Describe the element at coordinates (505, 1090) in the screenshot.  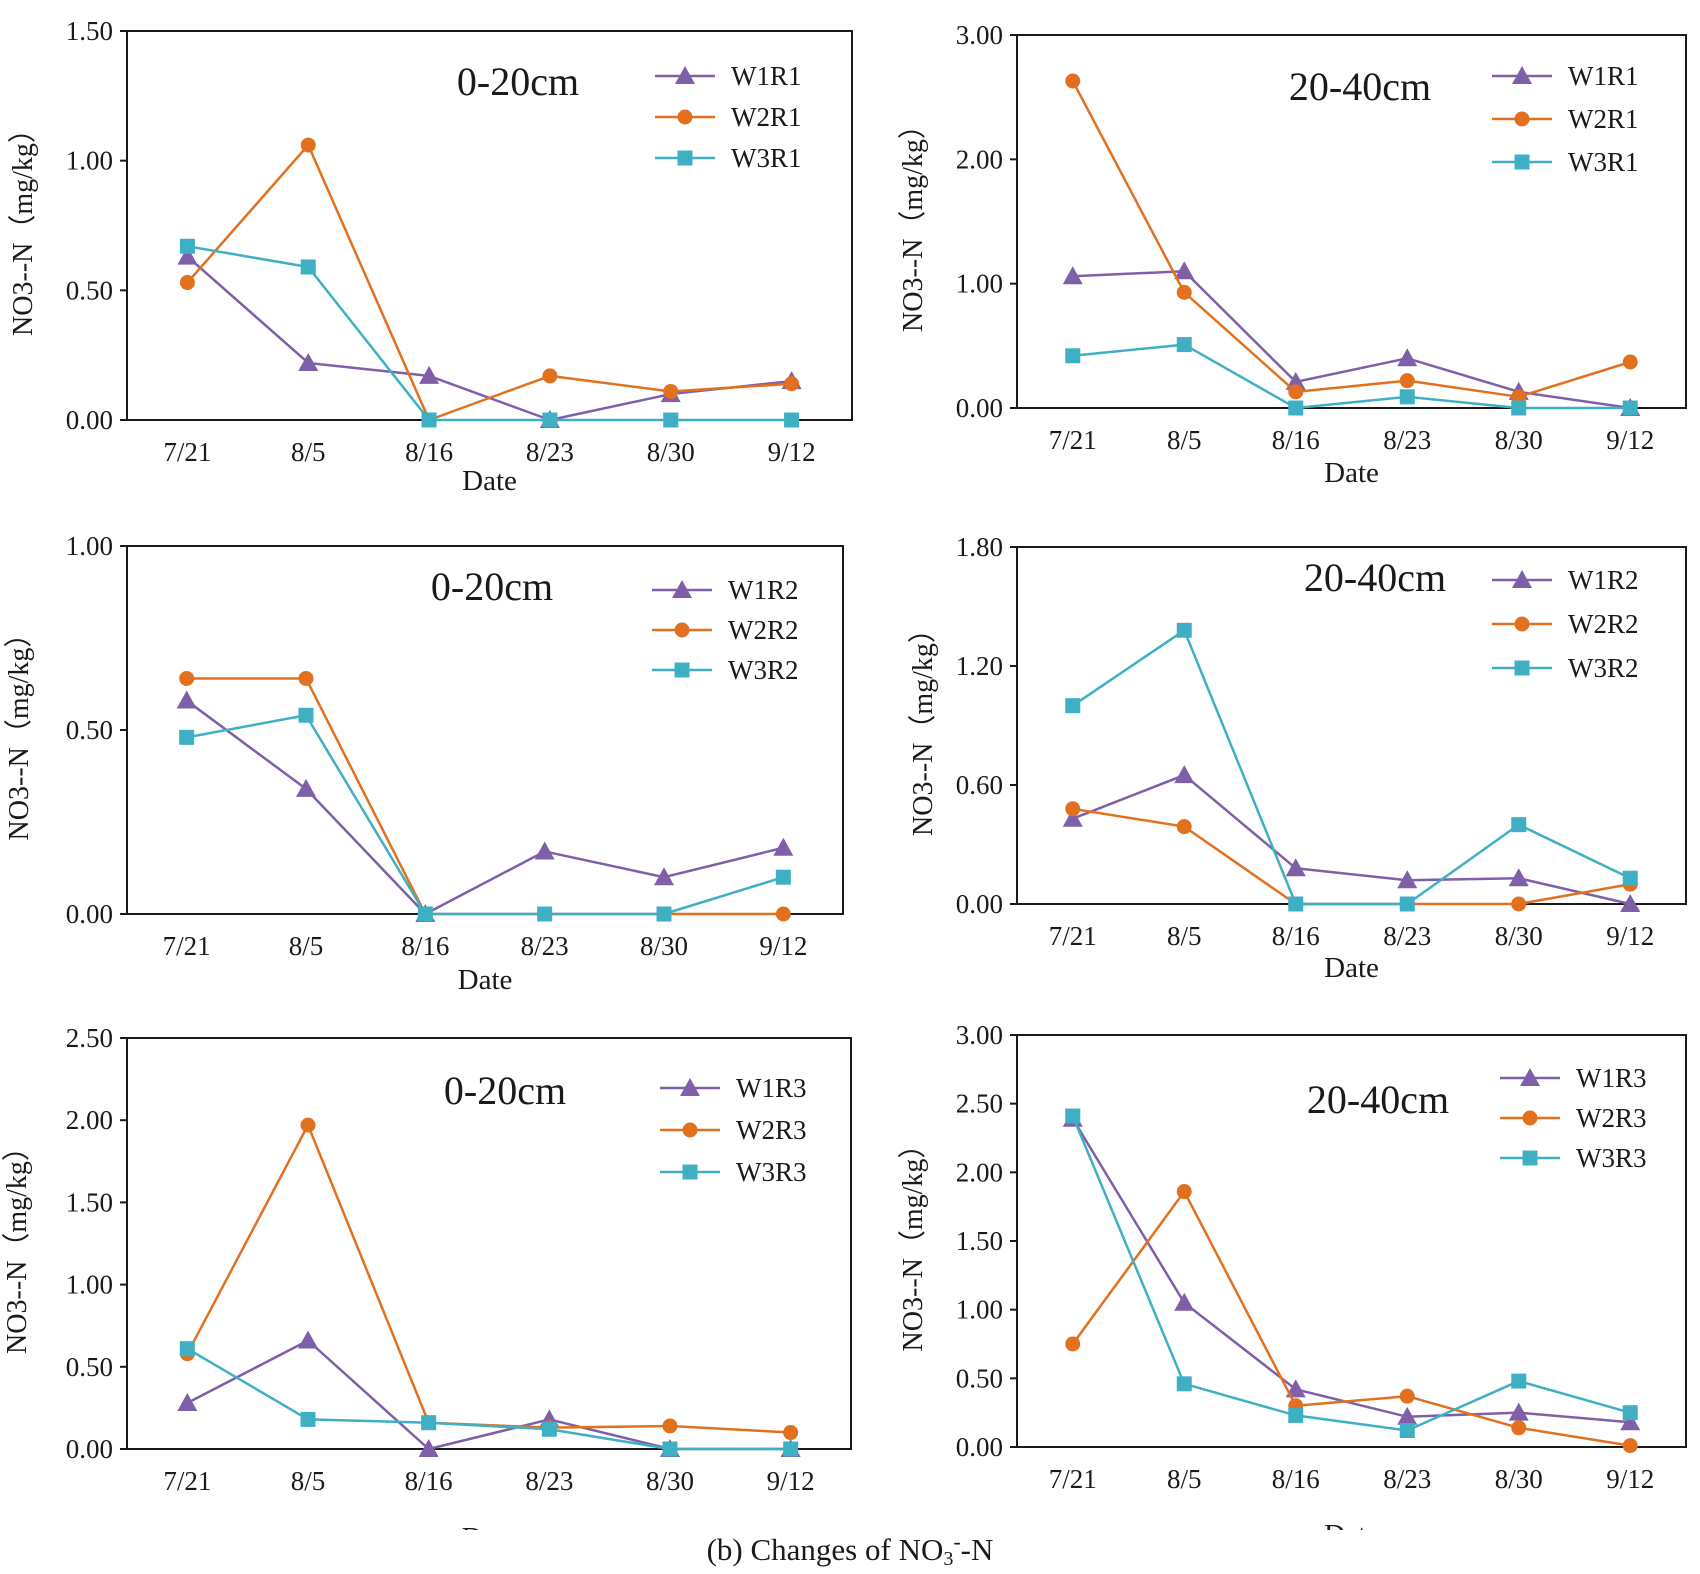
I see `panel-title: 0-20cm` at that location.